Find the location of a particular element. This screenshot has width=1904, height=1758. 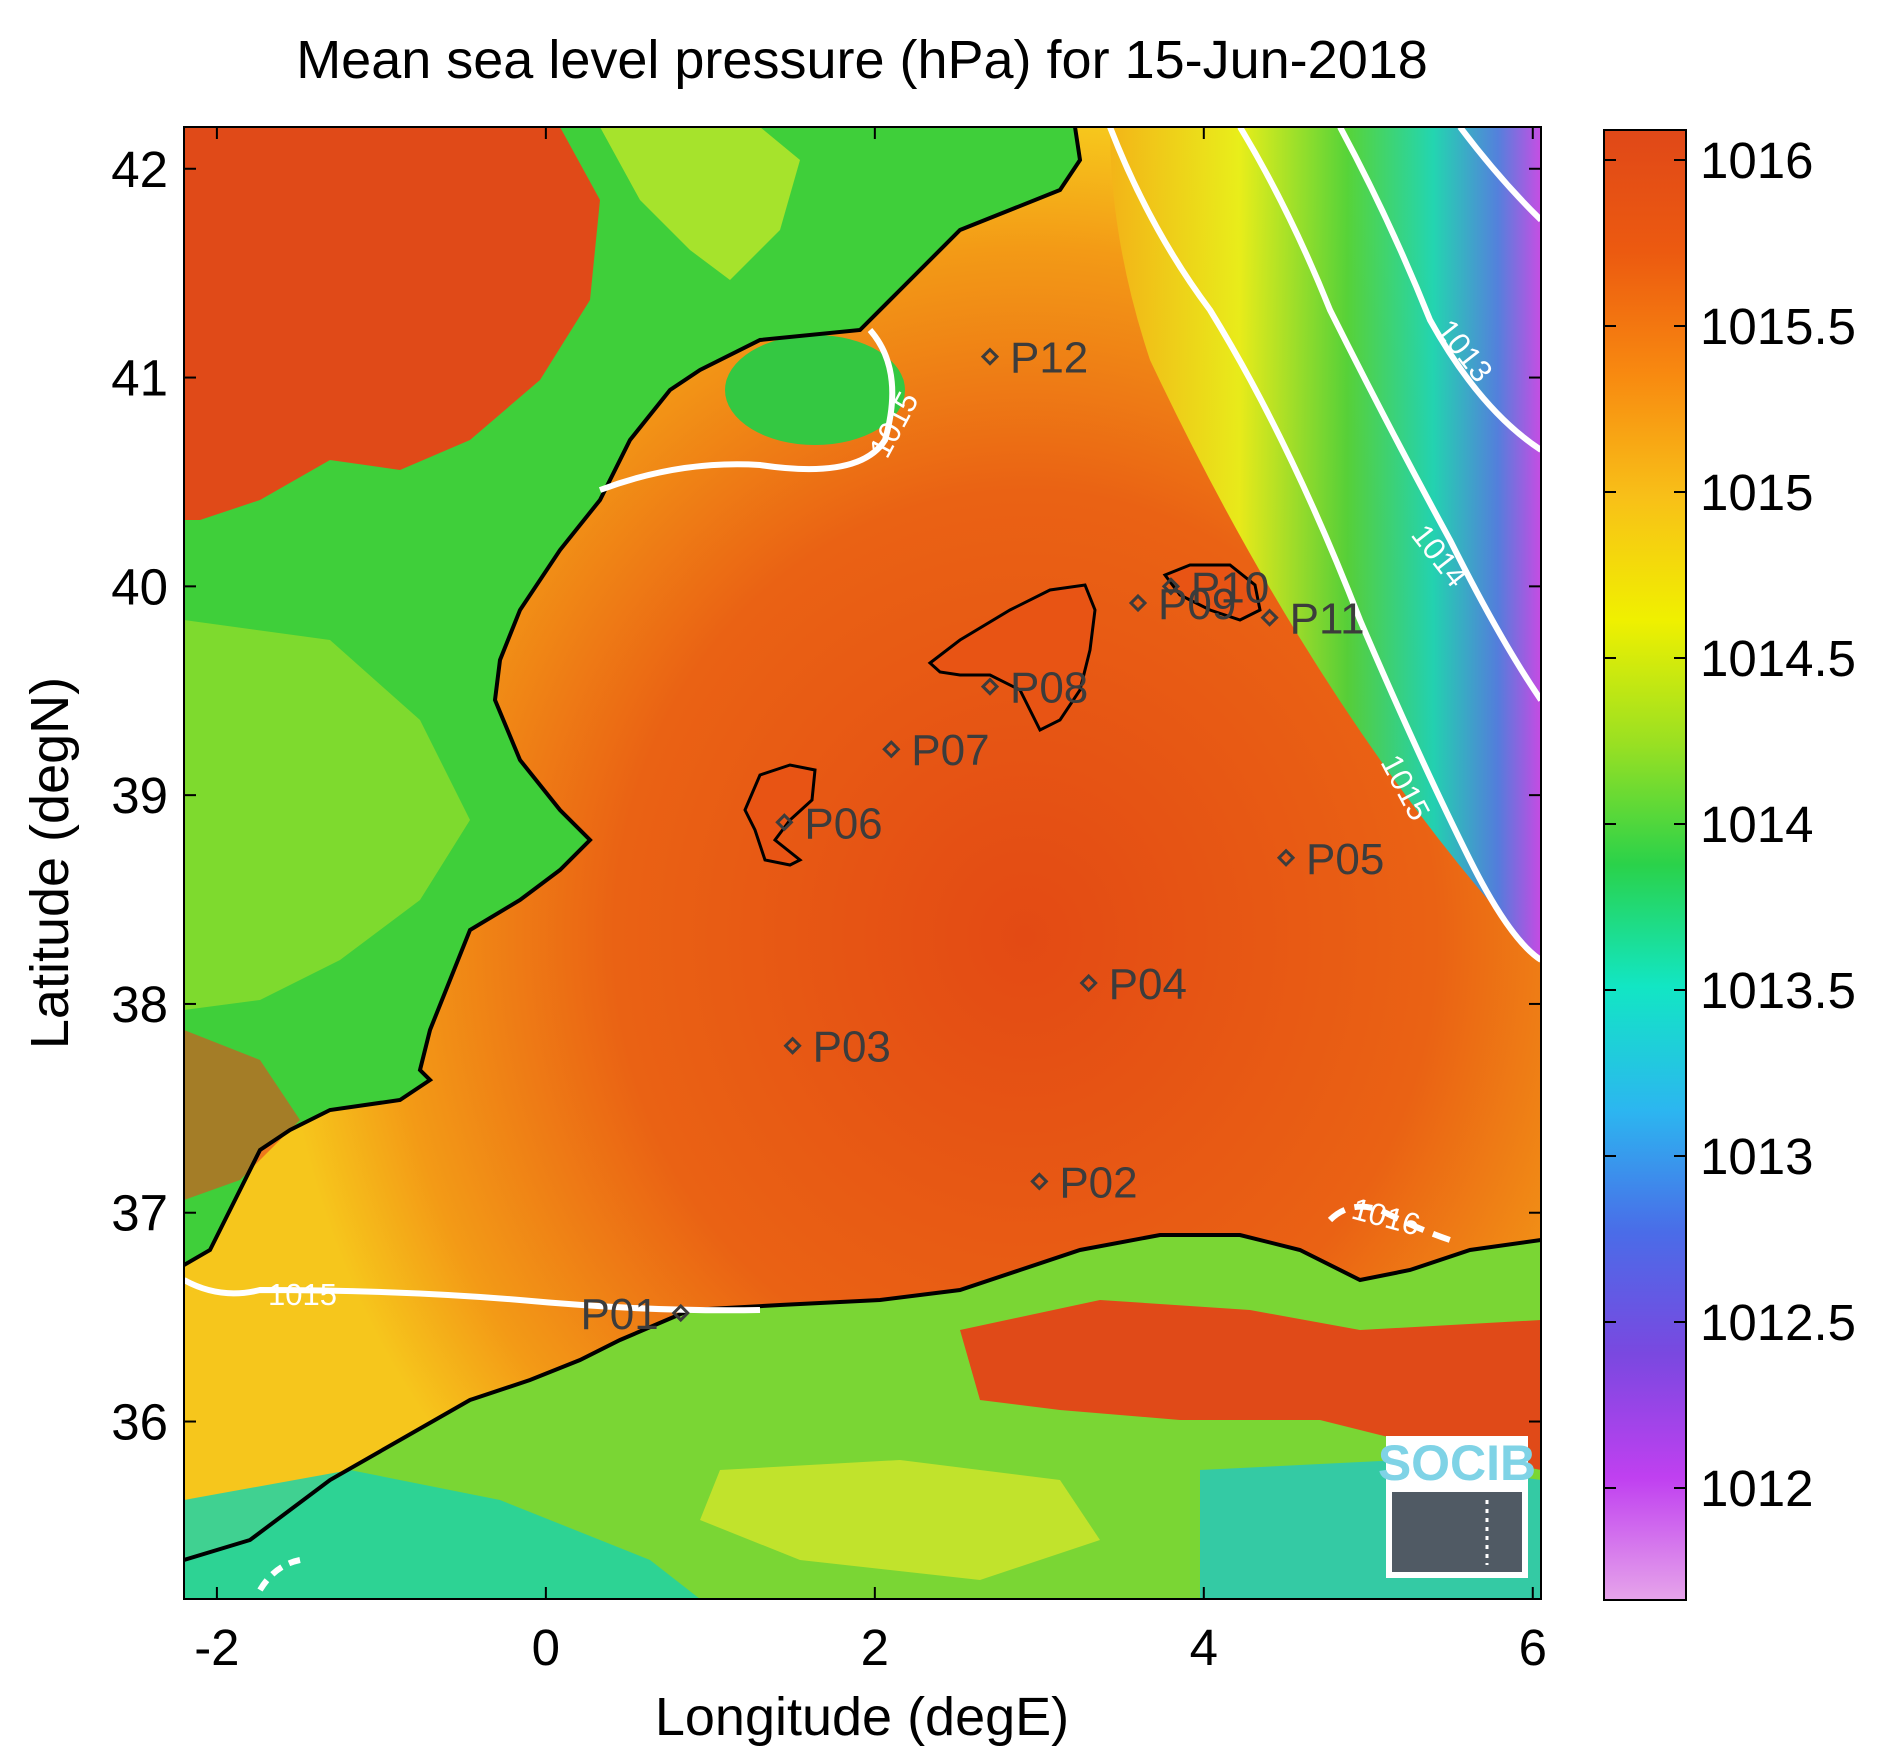

colorbar-tick-label: 1013.5 is located at coordinates (1778, 990).